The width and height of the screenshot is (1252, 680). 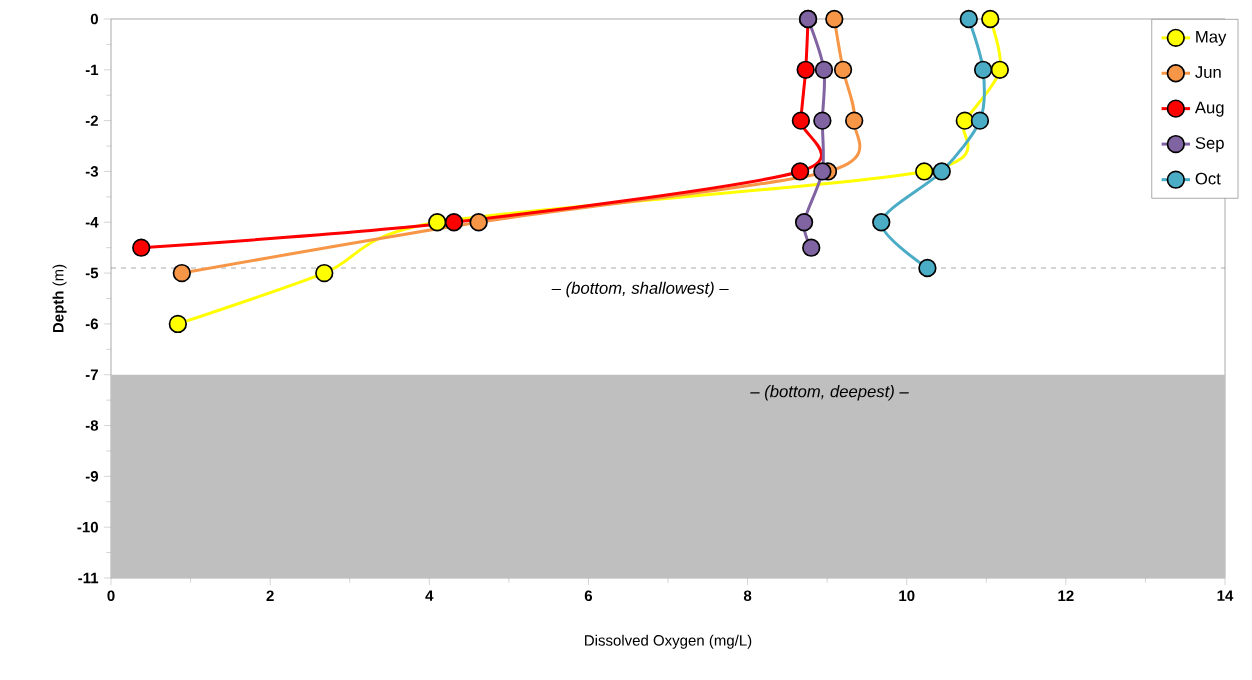 What do you see at coordinates (1066, 595) in the screenshot?
I see `x-tick-label: 12` at bounding box center [1066, 595].